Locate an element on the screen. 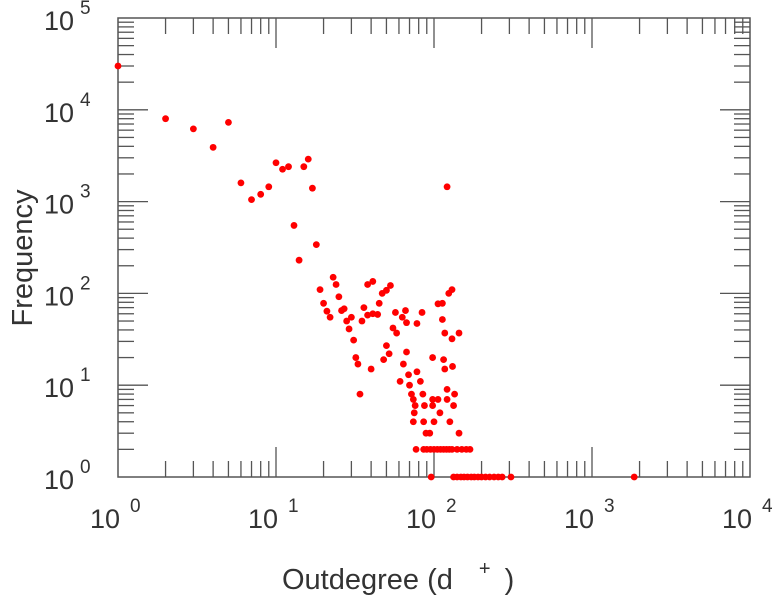 This screenshot has height=600, width=779. y-tick-exponent: 5 is located at coordinates (85, 9).